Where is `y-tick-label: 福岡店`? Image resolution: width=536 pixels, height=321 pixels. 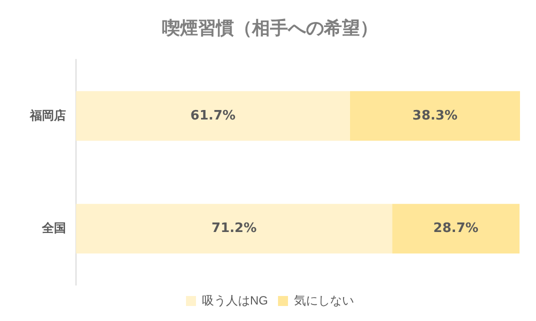 y-tick-label: 福岡店 is located at coordinates (47, 115).